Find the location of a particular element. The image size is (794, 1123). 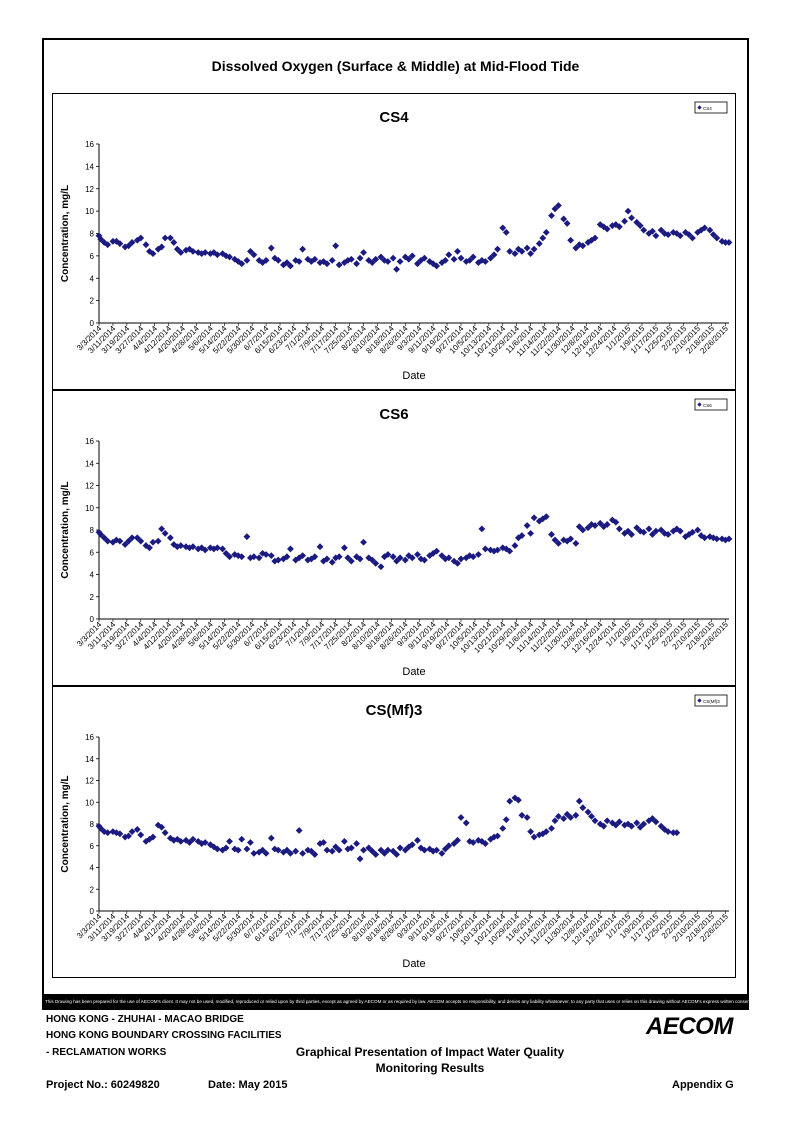

y-tick-label: 4 is located at coordinates (92, 868).